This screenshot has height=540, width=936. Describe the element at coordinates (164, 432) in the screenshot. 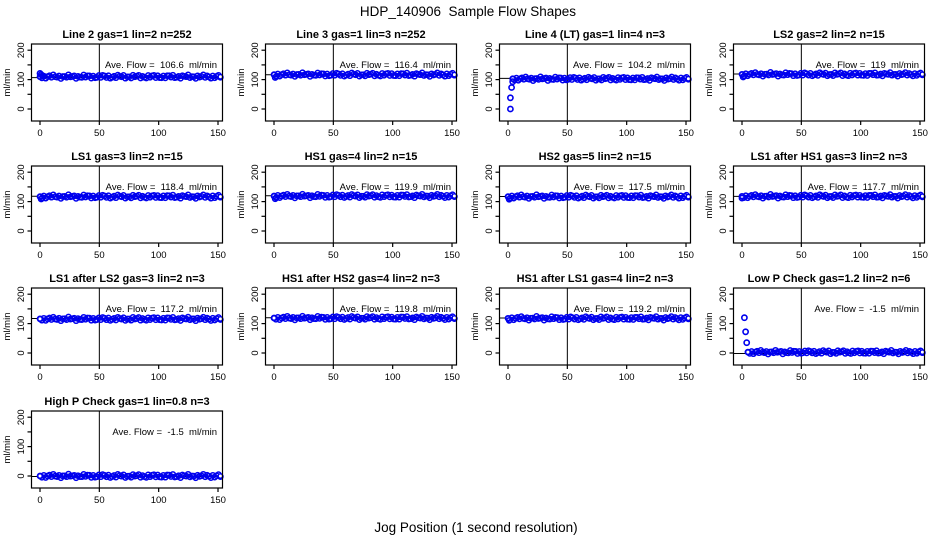

I see `ave-flow-annotation: Ave. Flow = -1.5 ml/min` at that location.